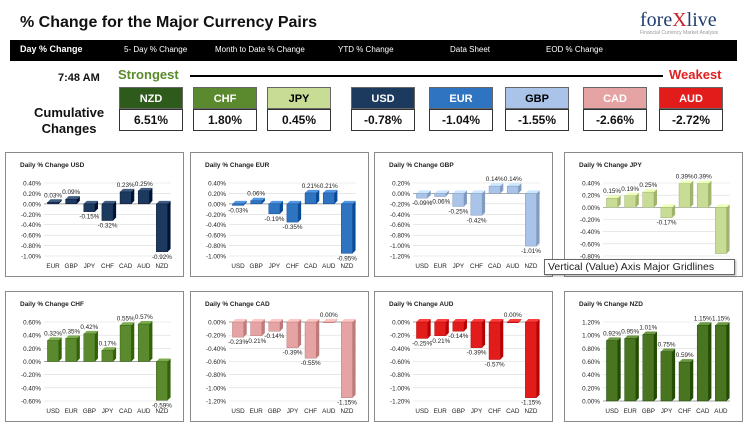 Image resolution: width=749 pixels, height=433 pixels. Describe the element at coordinates (216, 388) in the screenshot. I see `y-tick-label: -1.00%` at that location.